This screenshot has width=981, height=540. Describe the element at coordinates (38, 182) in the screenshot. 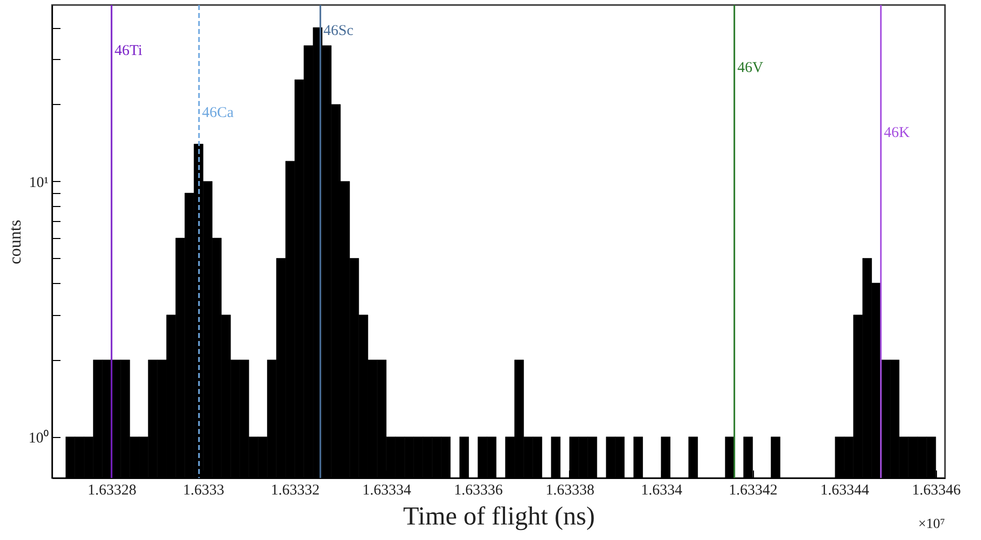

I see `y-tick-label: 10¹` at that location.